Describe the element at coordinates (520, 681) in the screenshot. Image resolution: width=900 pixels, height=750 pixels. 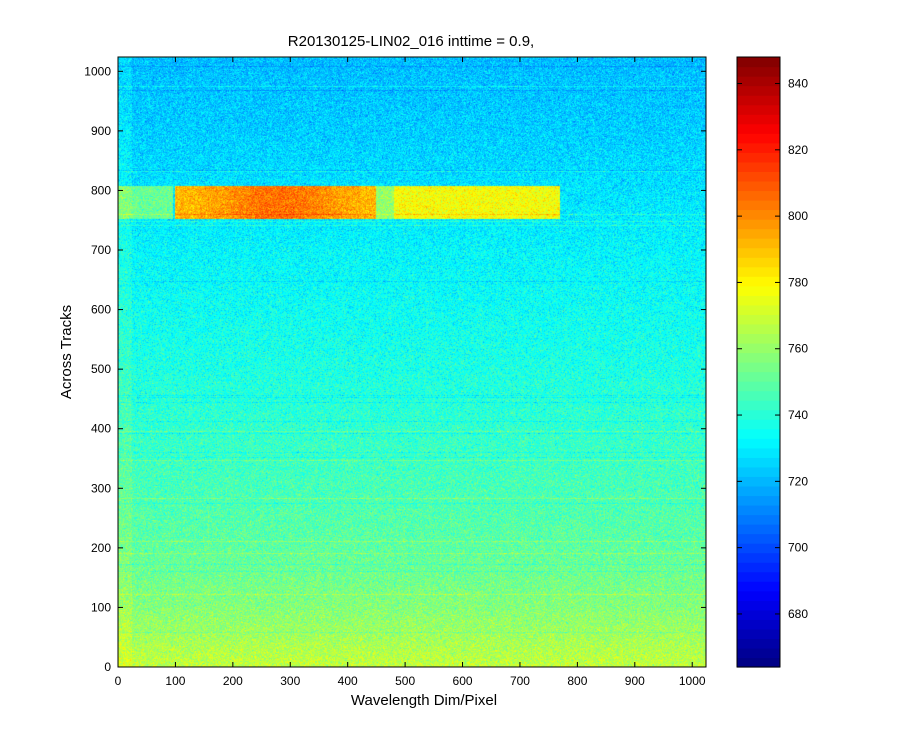
I see `x-tick-label: 700` at that location.